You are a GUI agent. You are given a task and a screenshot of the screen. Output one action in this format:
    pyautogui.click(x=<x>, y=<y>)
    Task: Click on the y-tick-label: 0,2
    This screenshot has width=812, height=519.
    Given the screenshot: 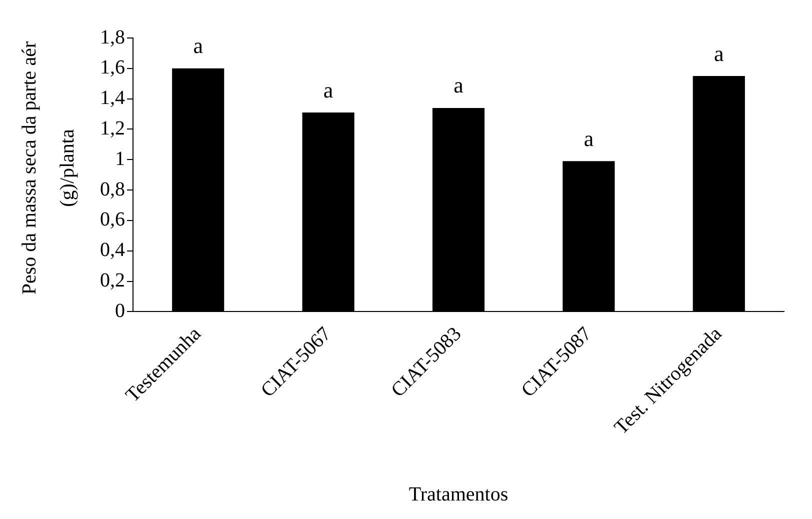 What is the action you would take?
    pyautogui.click(x=112, y=281)
    